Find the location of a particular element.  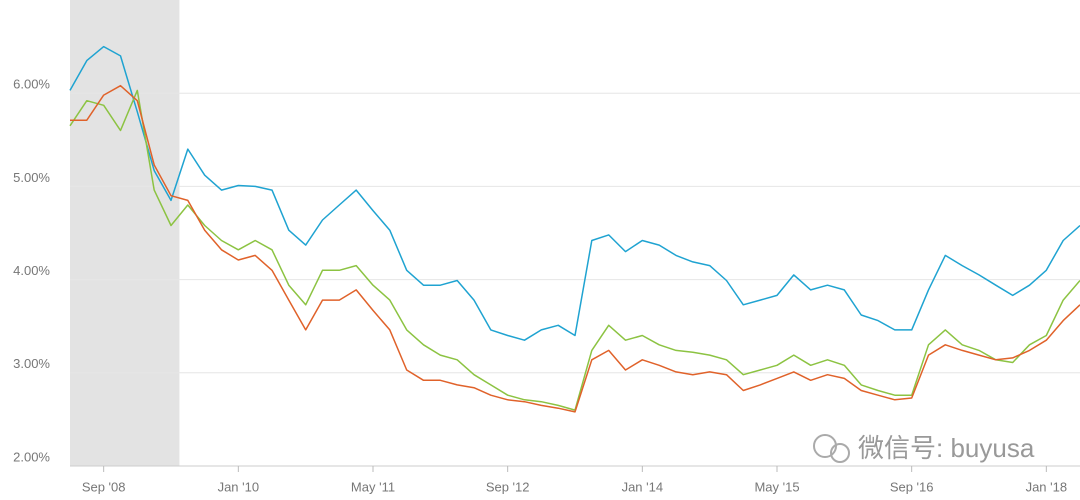

x-tick-label: May '11 is located at coordinates (373, 486).